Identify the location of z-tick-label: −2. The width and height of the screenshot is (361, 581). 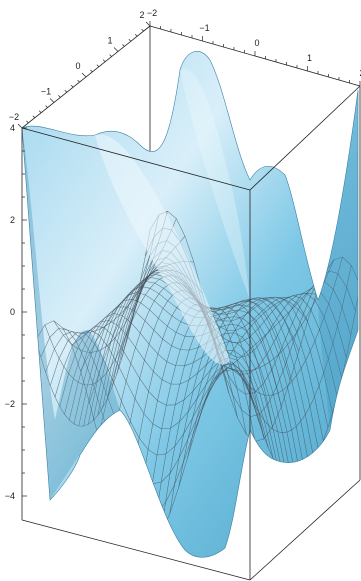
(10, 404).